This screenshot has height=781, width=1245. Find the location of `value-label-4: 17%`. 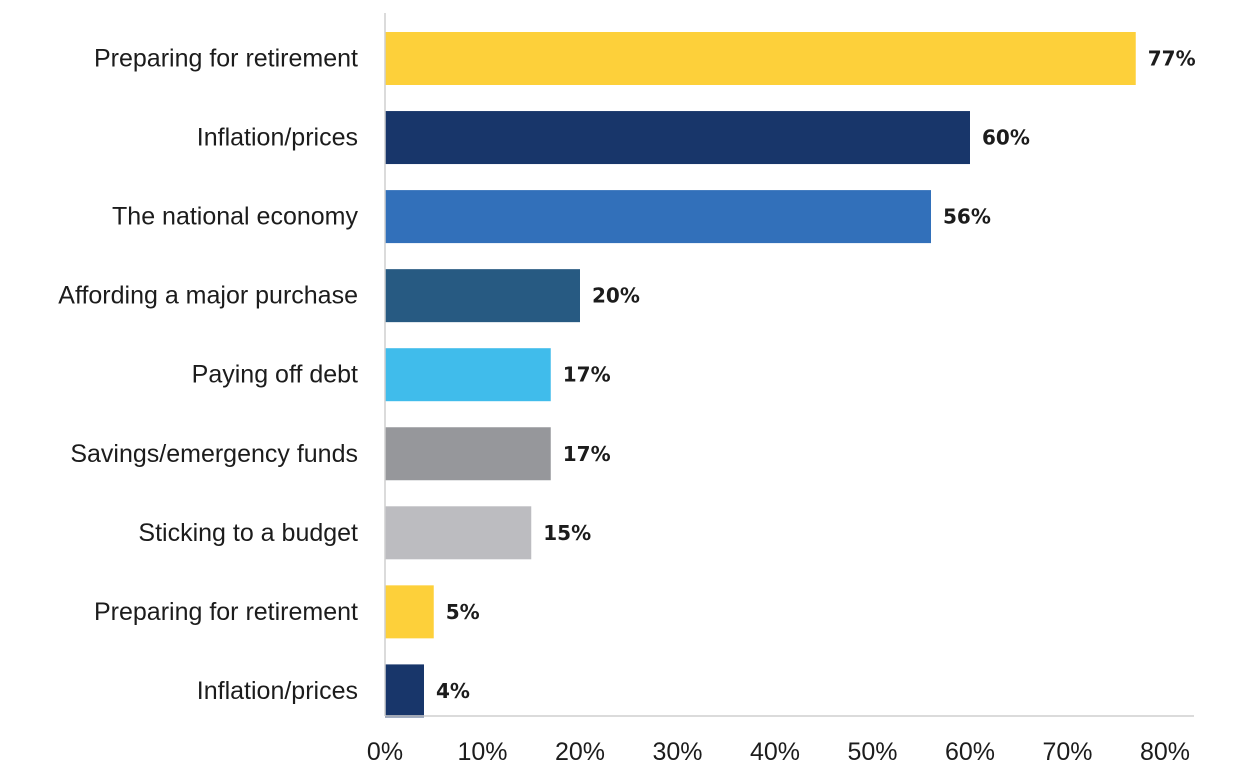

value-label-4: 17% is located at coordinates (587, 375).